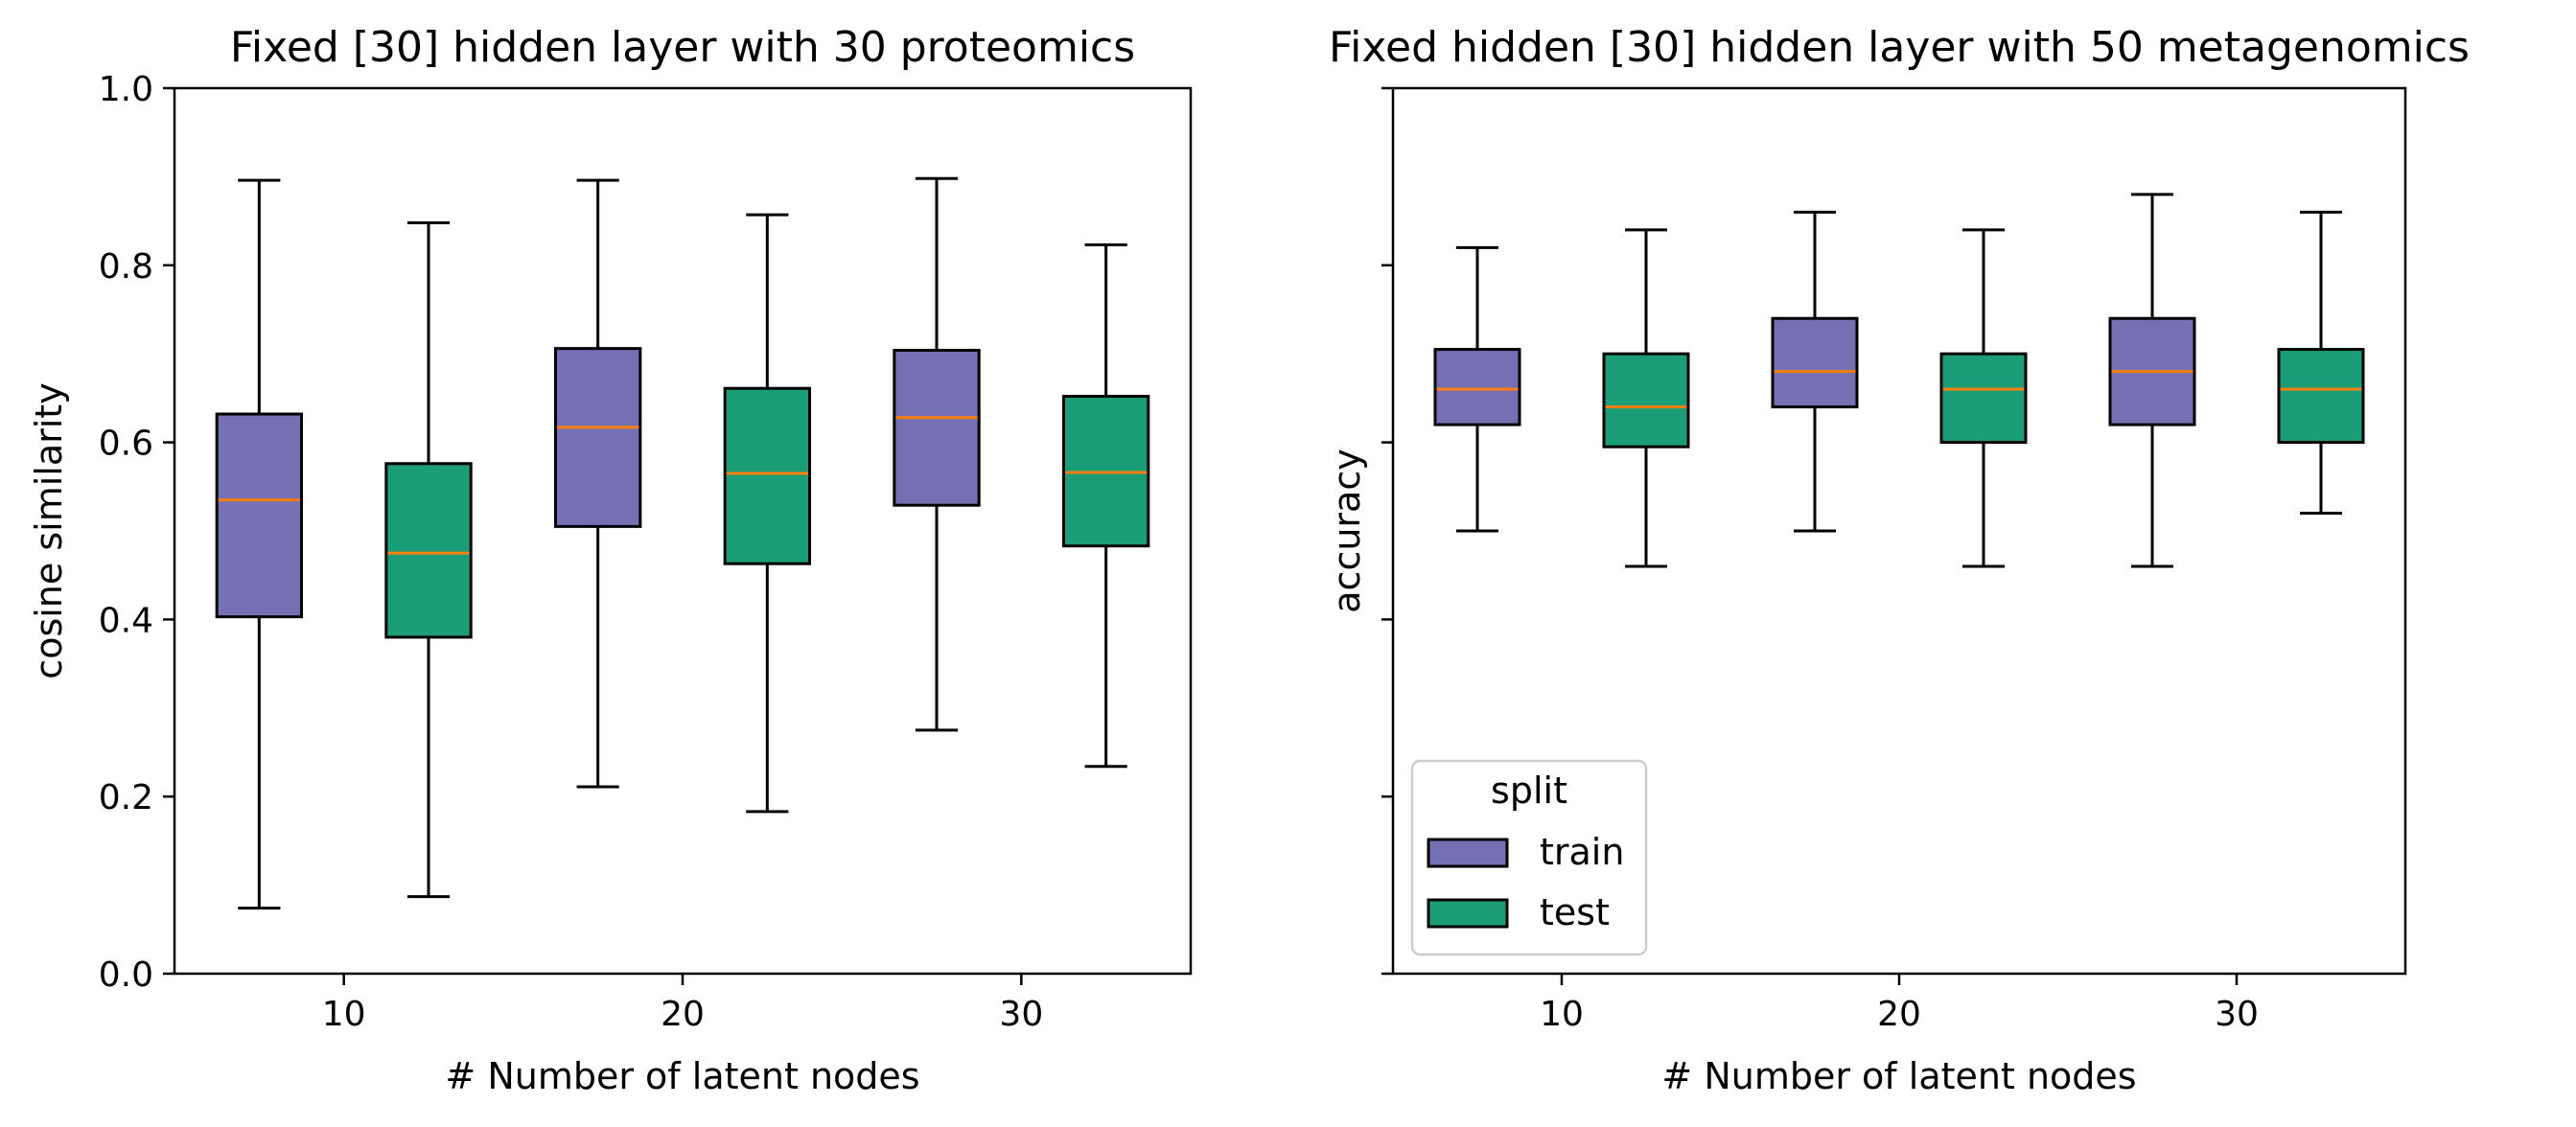 This screenshot has height=1127, width=2576. What do you see at coordinates (126, 267) in the screenshot?
I see `y-tick-label: 0.8` at bounding box center [126, 267].